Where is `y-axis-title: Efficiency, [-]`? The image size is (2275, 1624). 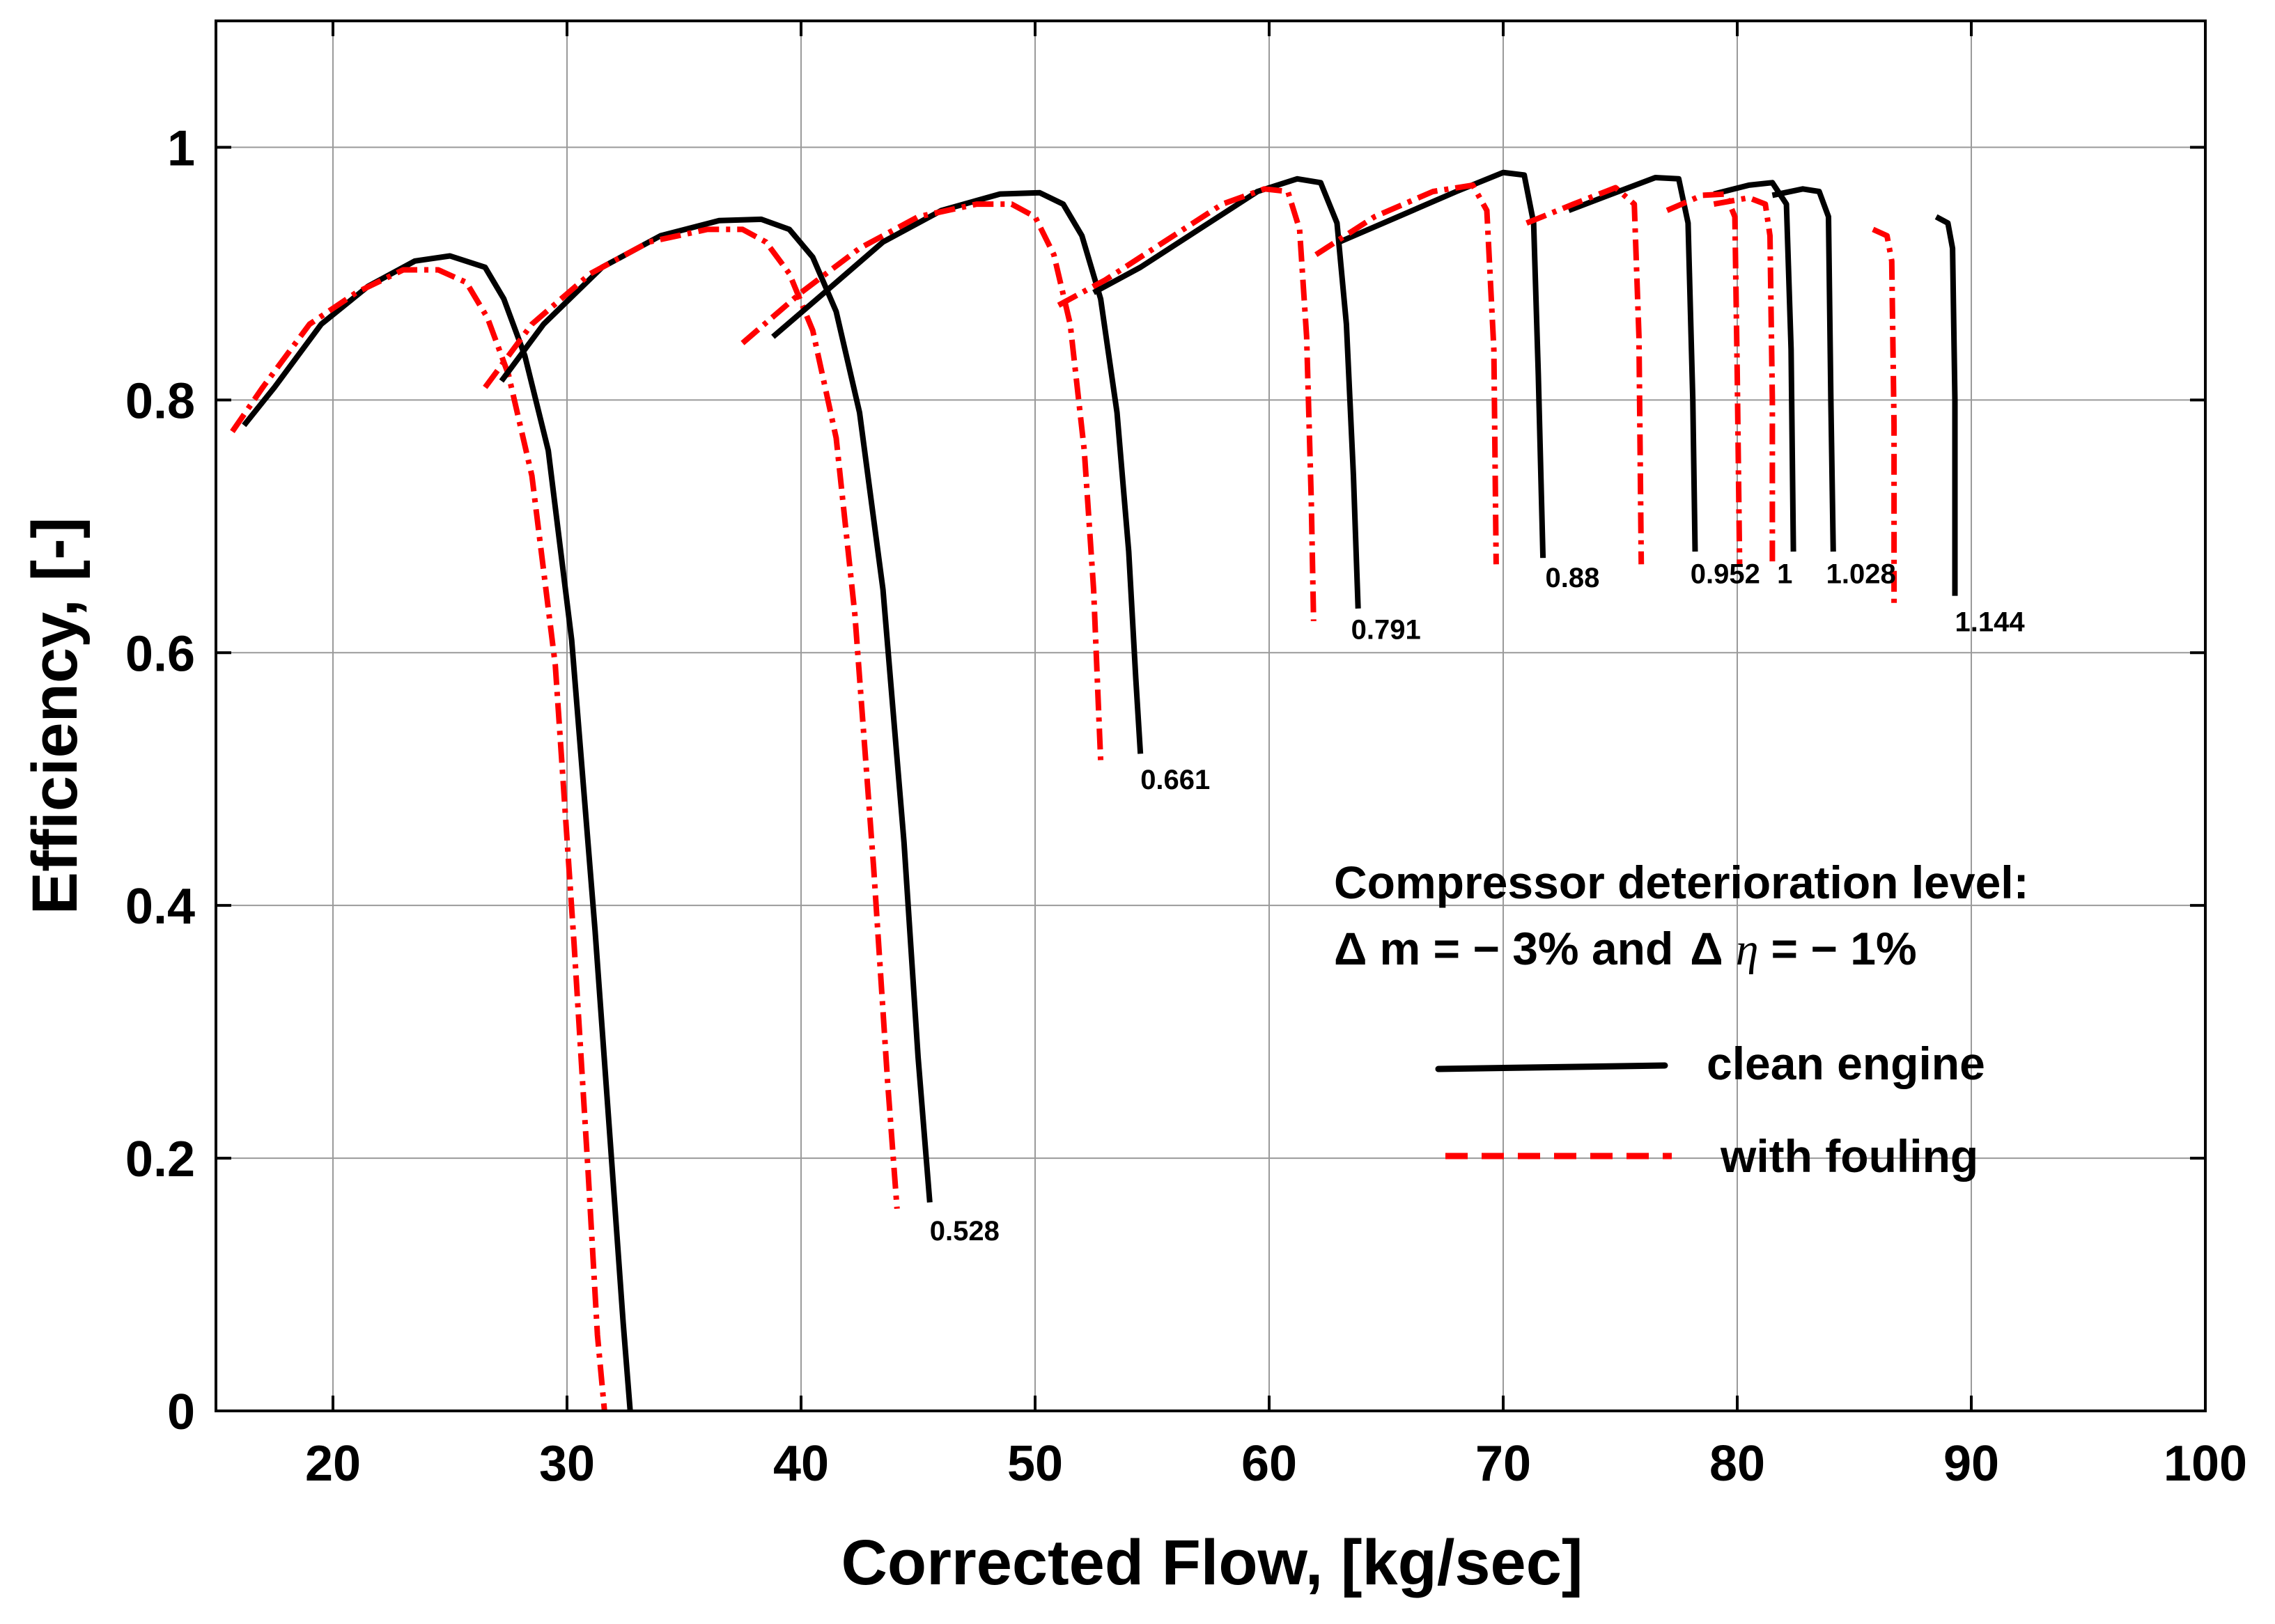 y-axis-title: Efficiency, [-] is located at coordinates (55, 716).